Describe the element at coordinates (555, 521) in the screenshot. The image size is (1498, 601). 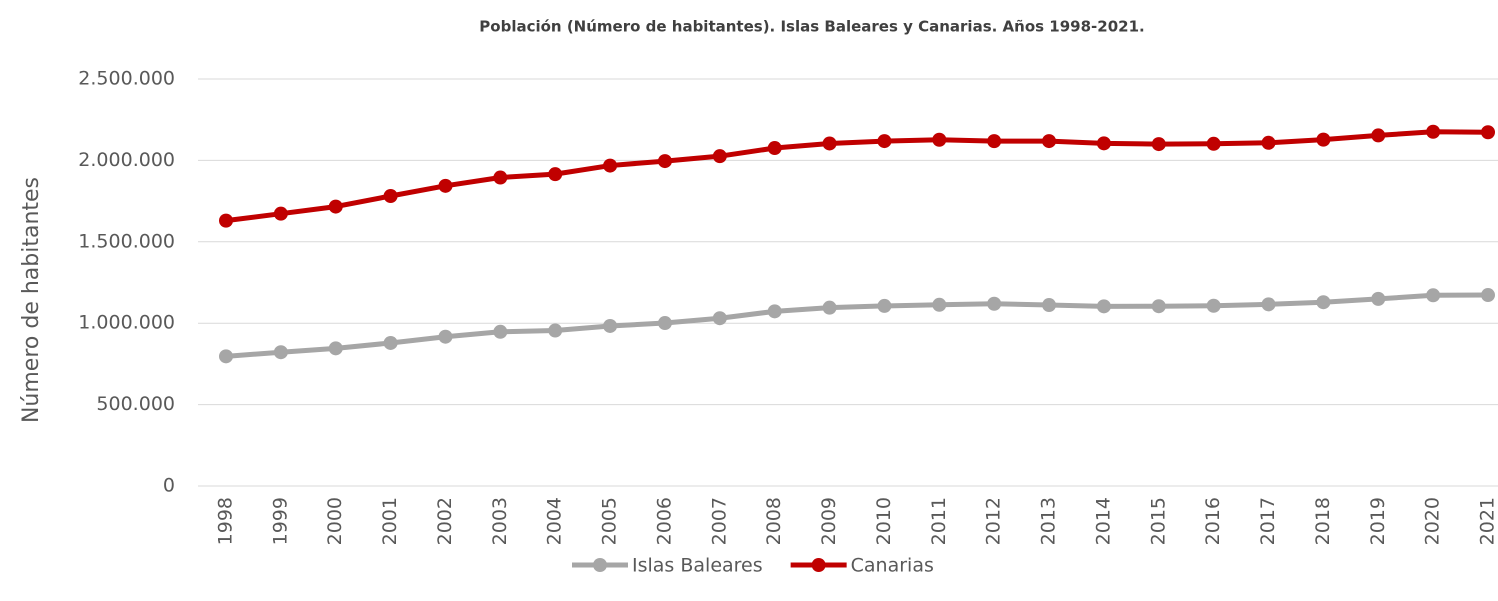
I see `x-tick-label: 2004` at that location.